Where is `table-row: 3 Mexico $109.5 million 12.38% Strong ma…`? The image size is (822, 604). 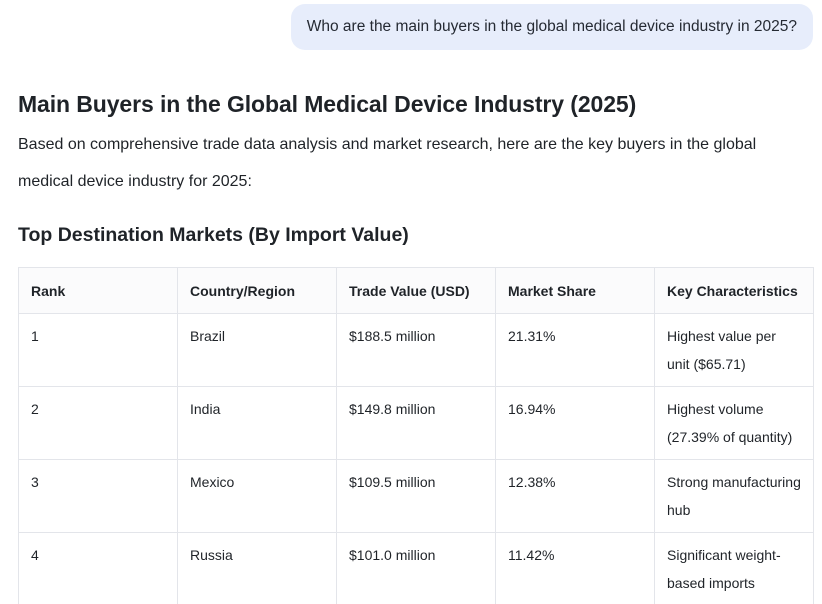 table-row: 3 Mexico $109.5 million 12.38% Strong ma… is located at coordinates (416, 496).